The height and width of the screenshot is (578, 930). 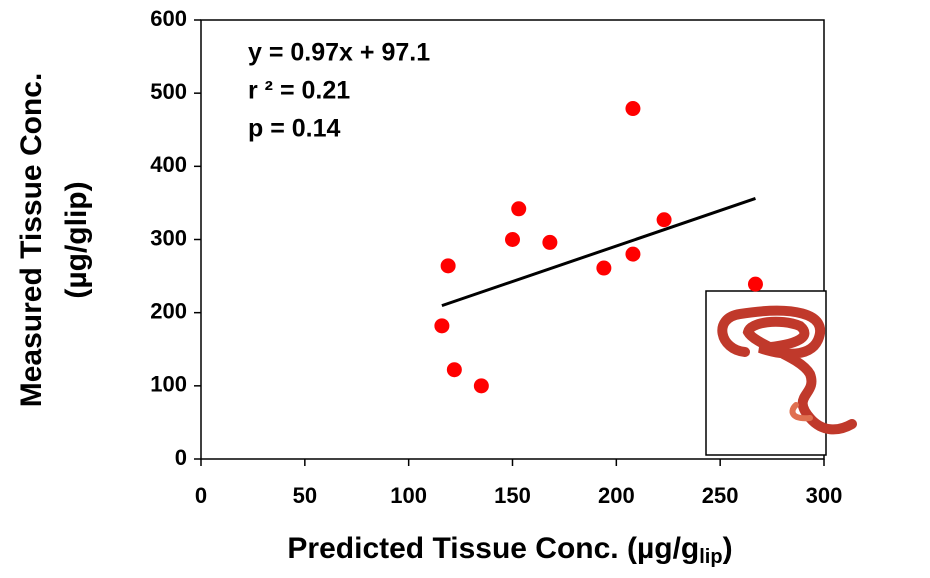 I want to click on x-label-end: ), so click(x=728, y=548).